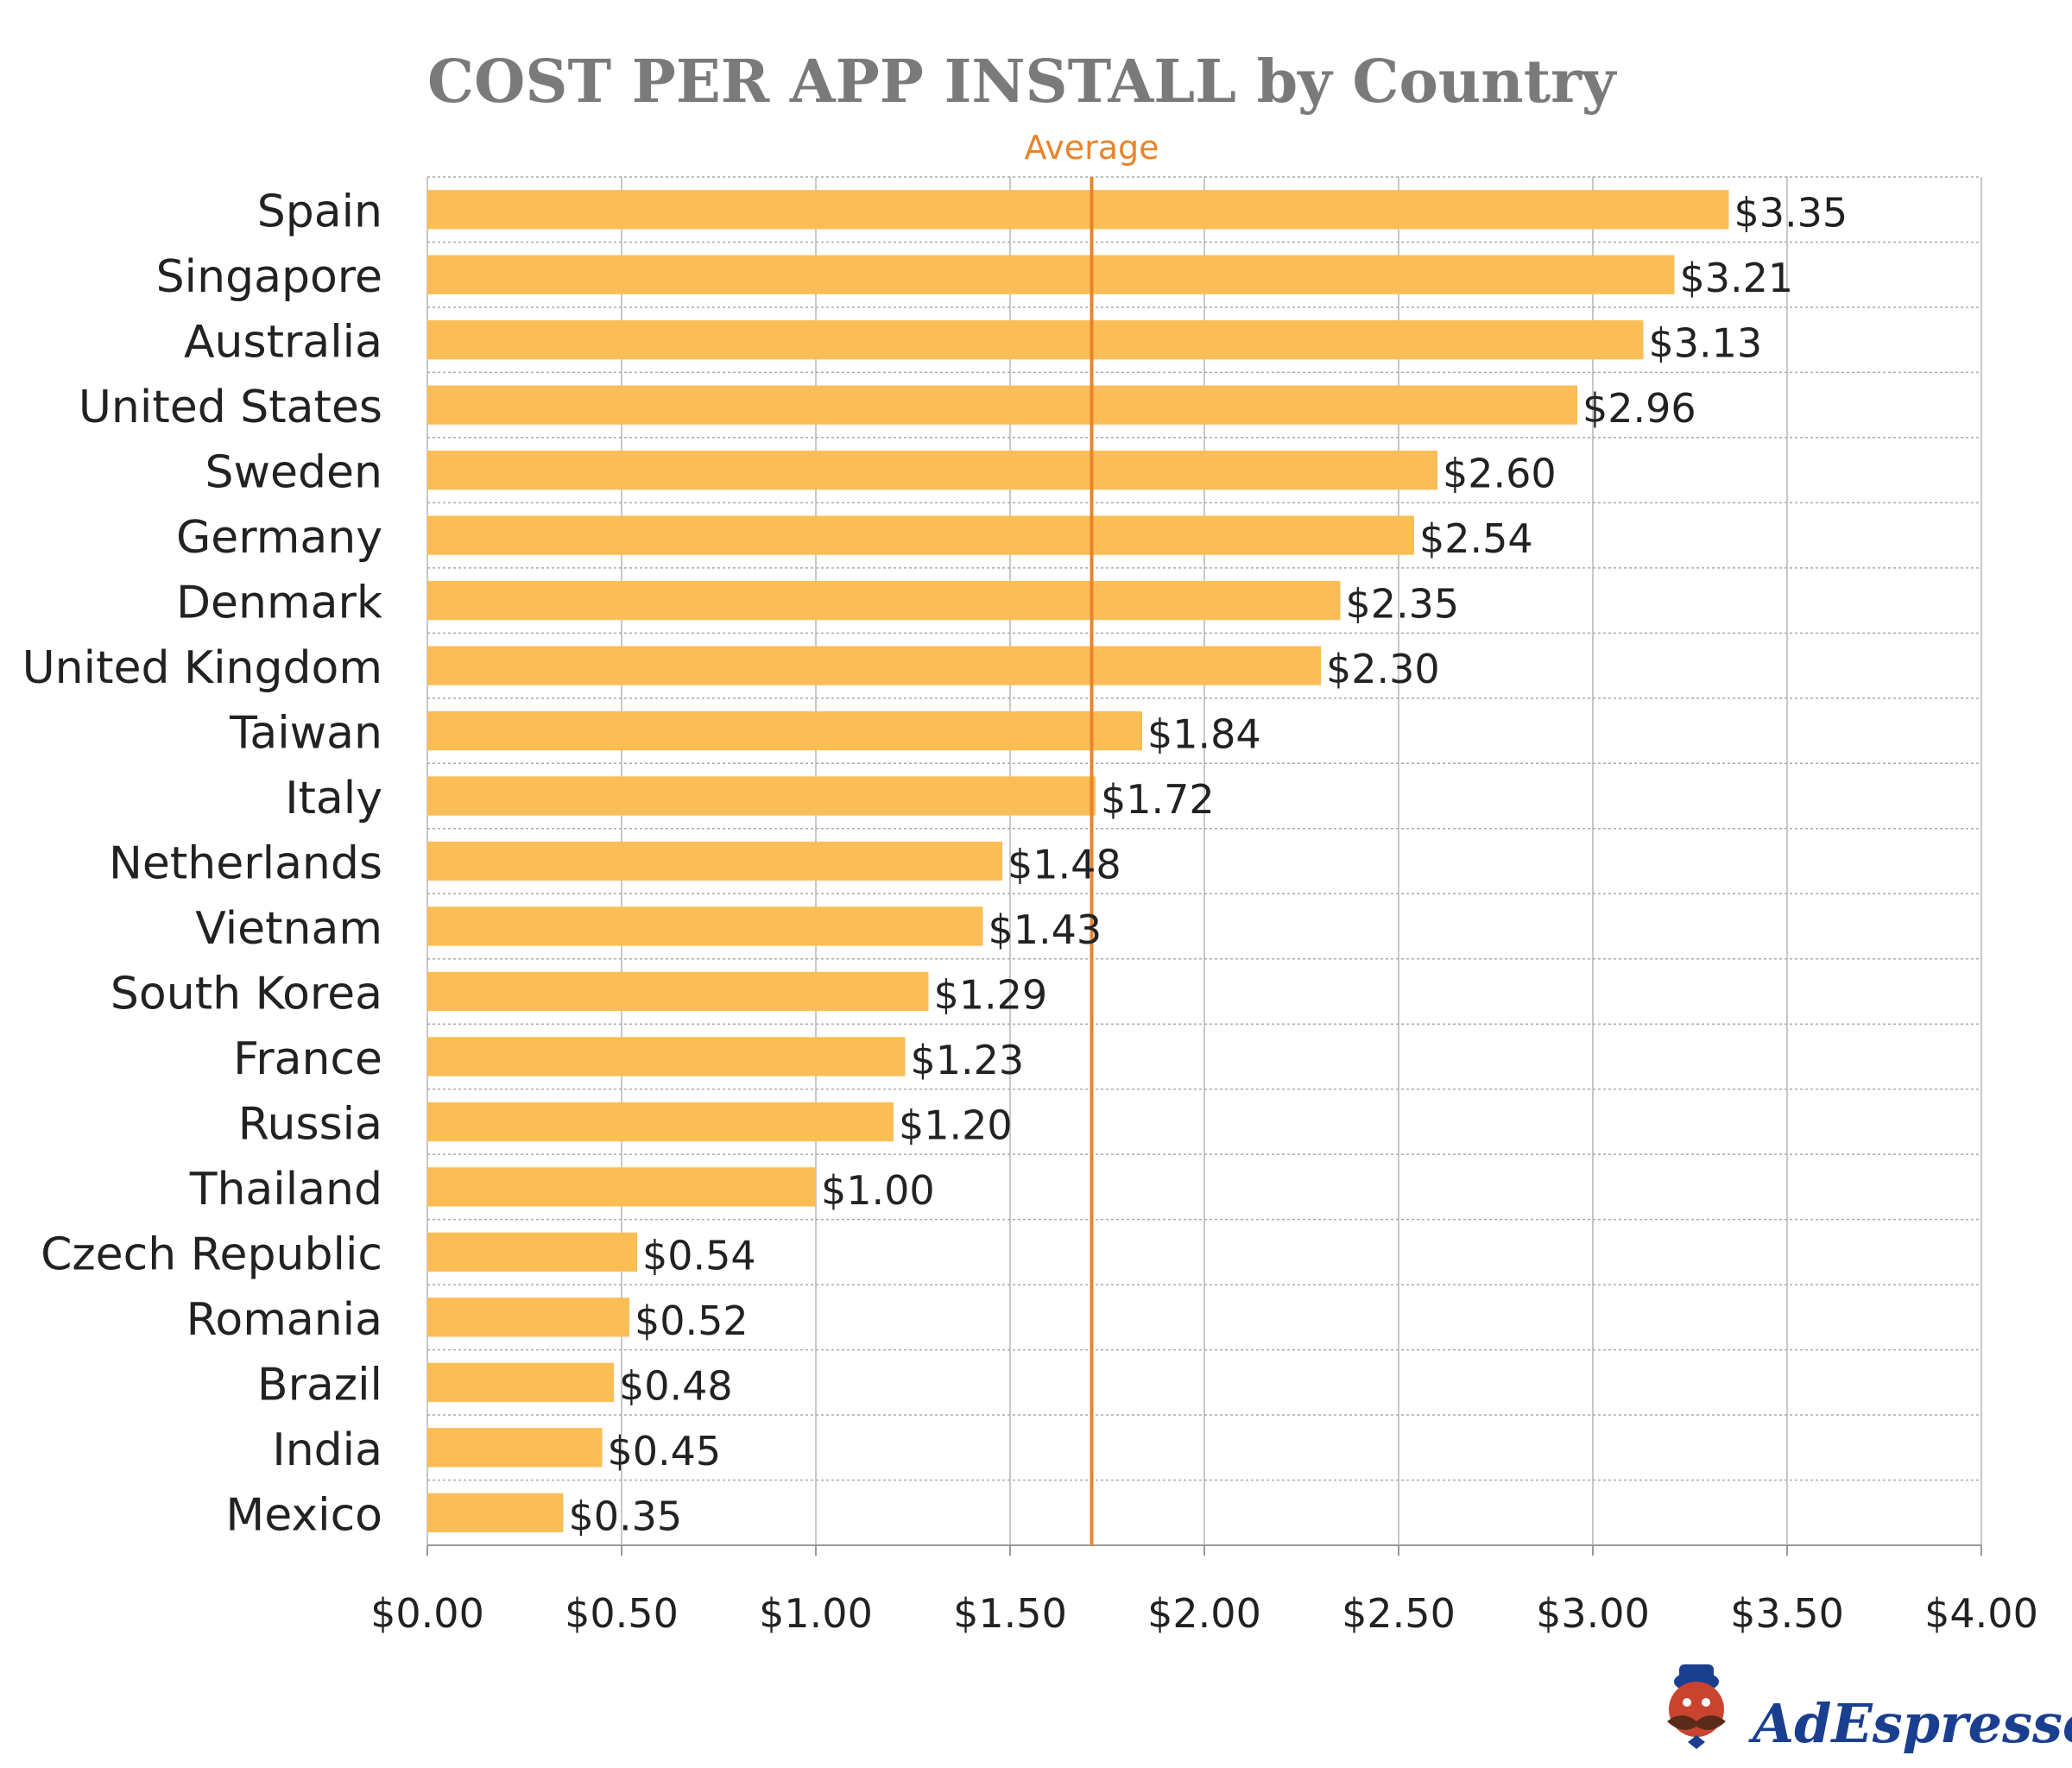  Describe the element at coordinates (622, 1614) in the screenshot. I see `x-tick-label: $0.50` at that location.